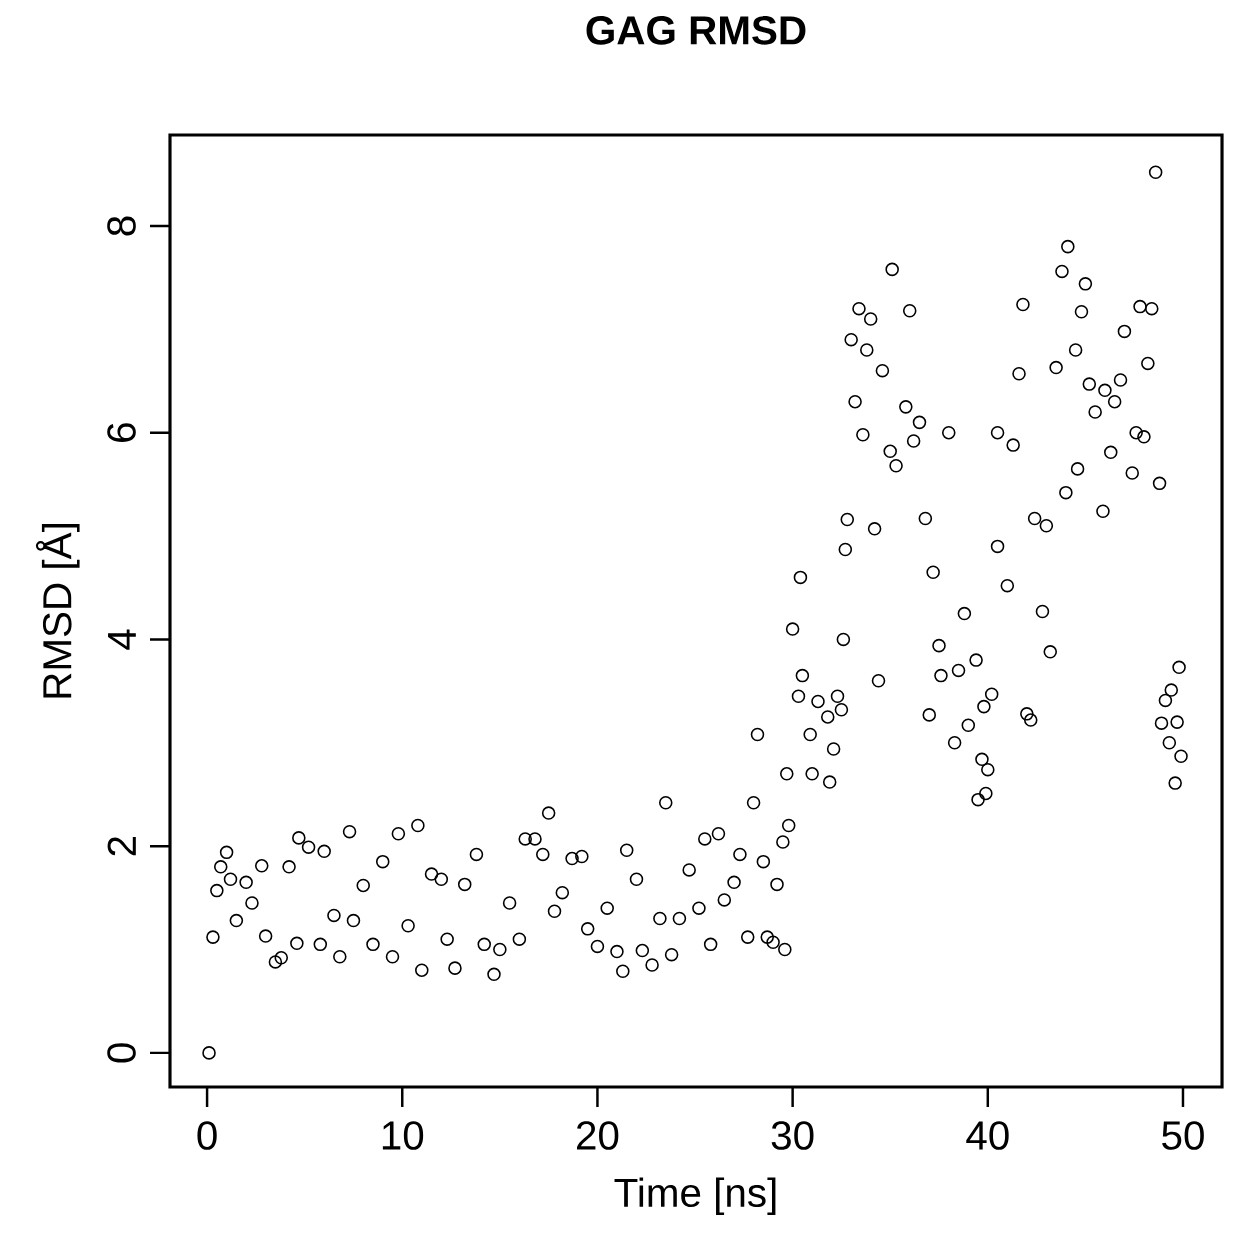 The width and height of the screenshot is (1259, 1259). I want to click on y-tick-label: 0, so click(121, 1053).